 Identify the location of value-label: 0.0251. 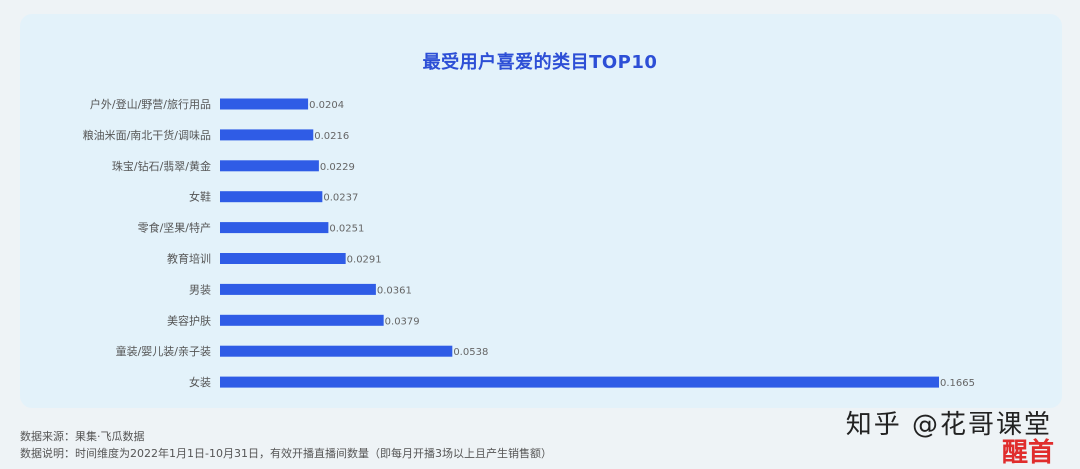
(346, 229).